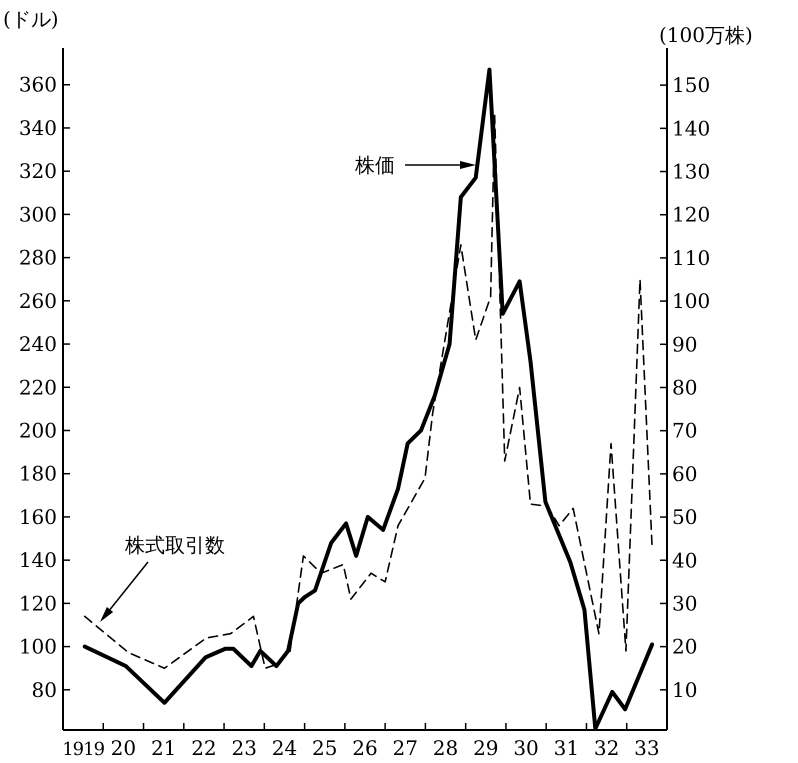 This screenshot has height=763, width=798. What do you see at coordinates (691, 128) in the screenshot?
I see `y2-tick-label: 140` at bounding box center [691, 128].